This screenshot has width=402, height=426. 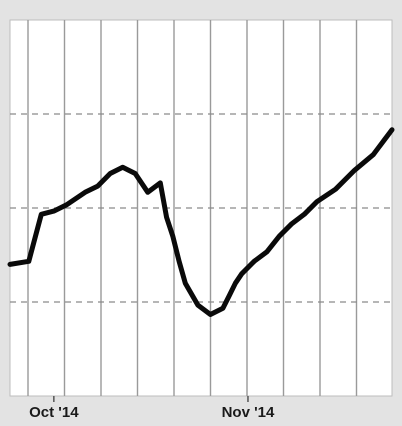 What do you see at coordinates (248, 412) in the screenshot?
I see `x-tick-label: Nov '14` at bounding box center [248, 412].